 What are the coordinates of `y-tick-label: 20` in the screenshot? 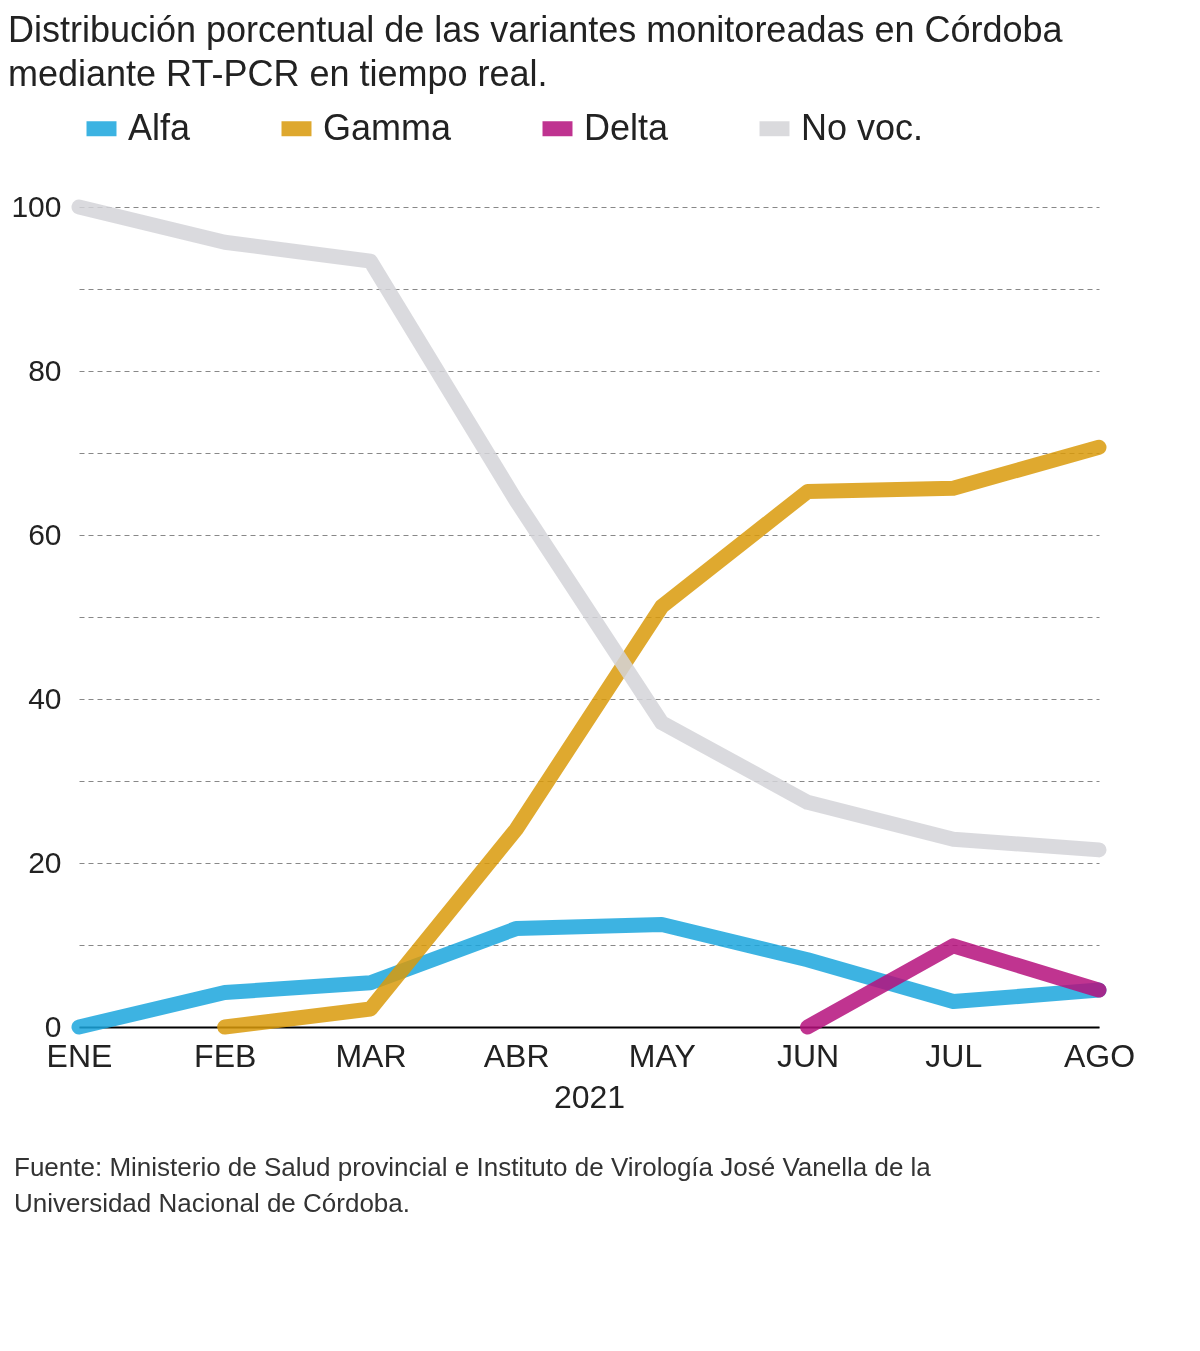 It's located at (45, 862).